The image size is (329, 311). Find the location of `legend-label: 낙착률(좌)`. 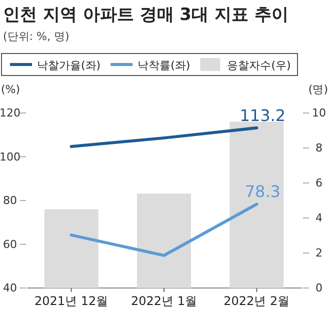

legend-label: 낙착률(좌) is located at coordinates (164, 65).